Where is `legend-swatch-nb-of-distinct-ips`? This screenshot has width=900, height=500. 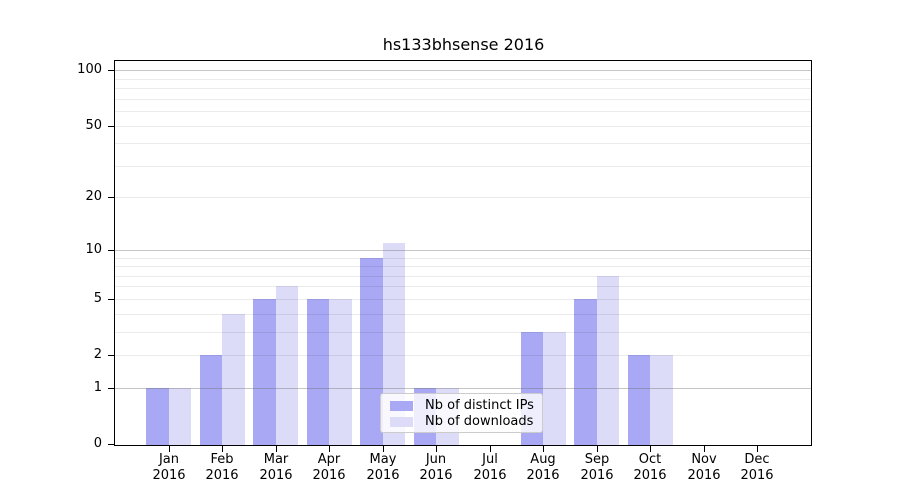 legend-swatch-nb-of-distinct-ips is located at coordinates (401, 406).